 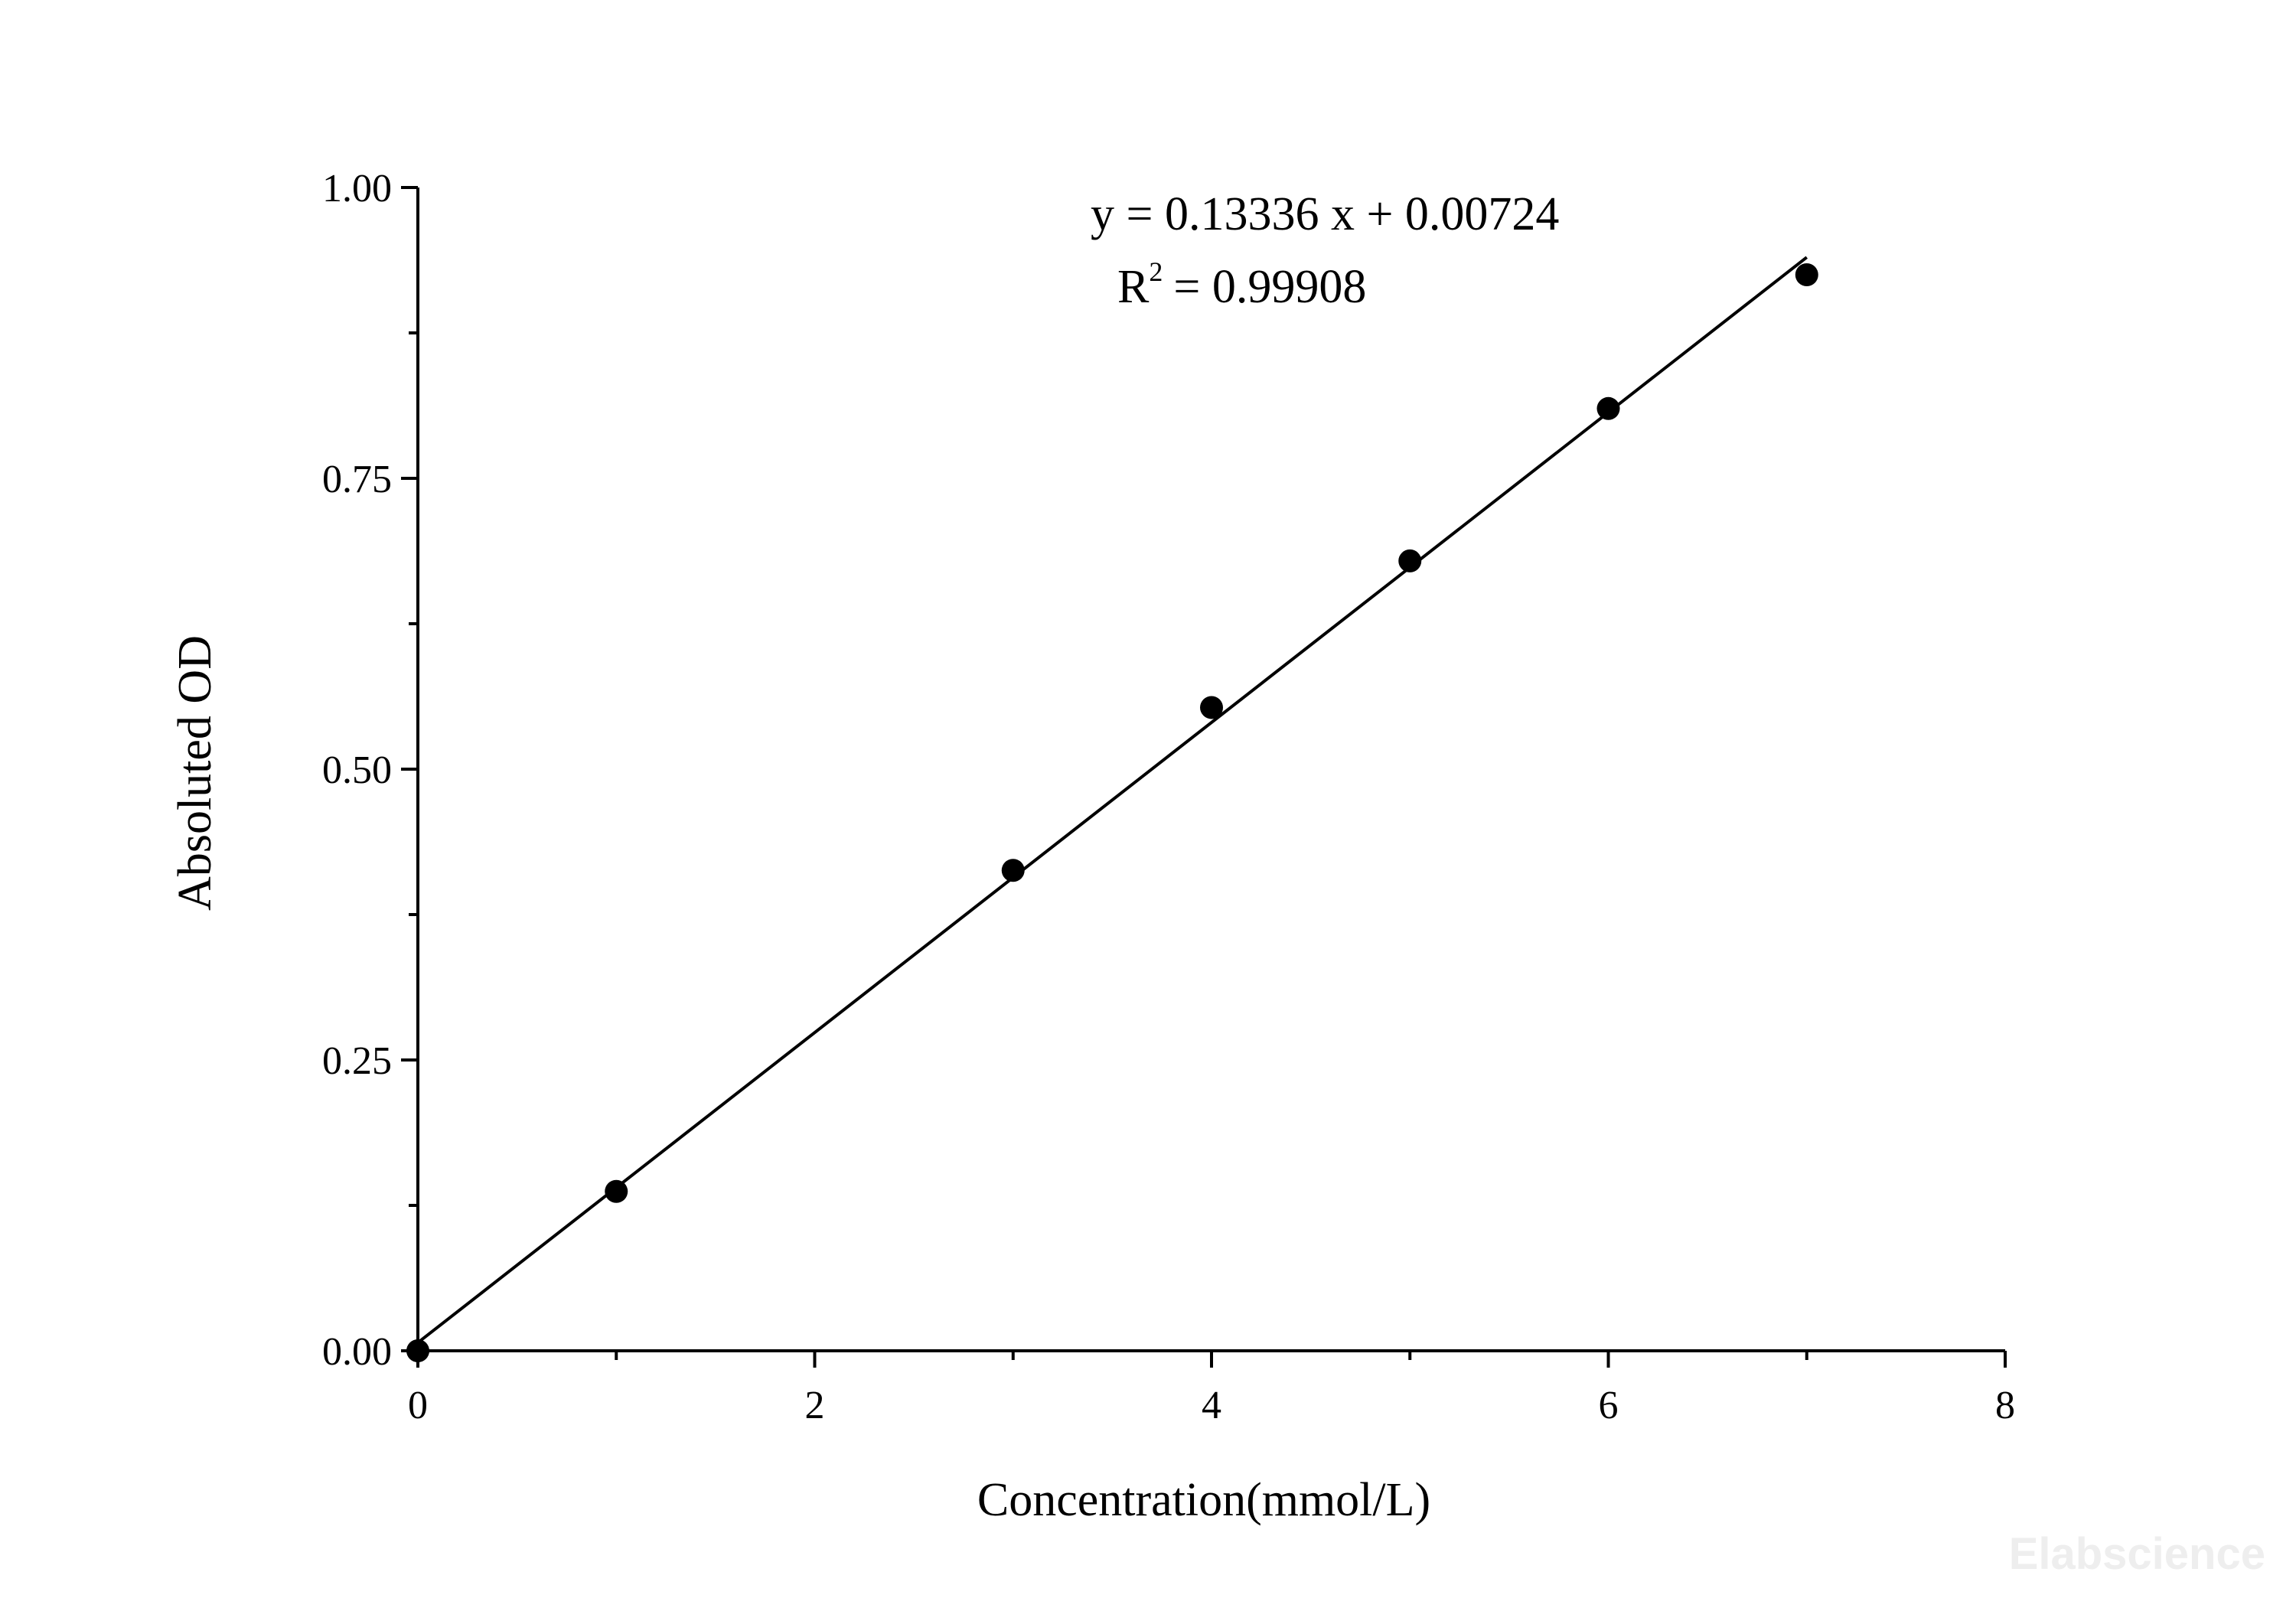 What do you see at coordinates (1211, 1406) in the screenshot?
I see `x-tick-label: 4` at bounding box center [1211, 1406].